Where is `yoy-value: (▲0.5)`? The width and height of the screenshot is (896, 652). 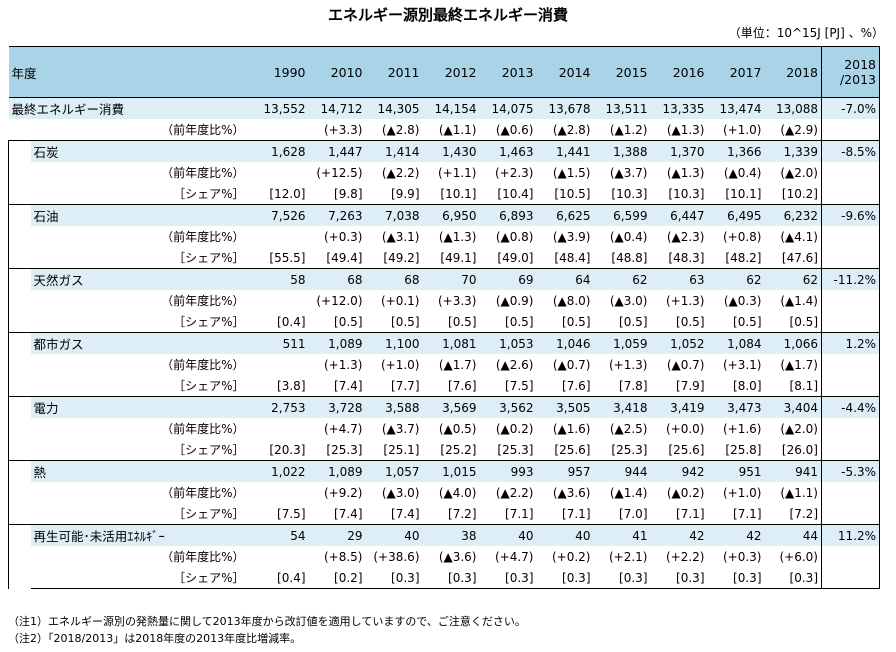
yoy-value: (▲0.5) is located at coordinates (457, 428).